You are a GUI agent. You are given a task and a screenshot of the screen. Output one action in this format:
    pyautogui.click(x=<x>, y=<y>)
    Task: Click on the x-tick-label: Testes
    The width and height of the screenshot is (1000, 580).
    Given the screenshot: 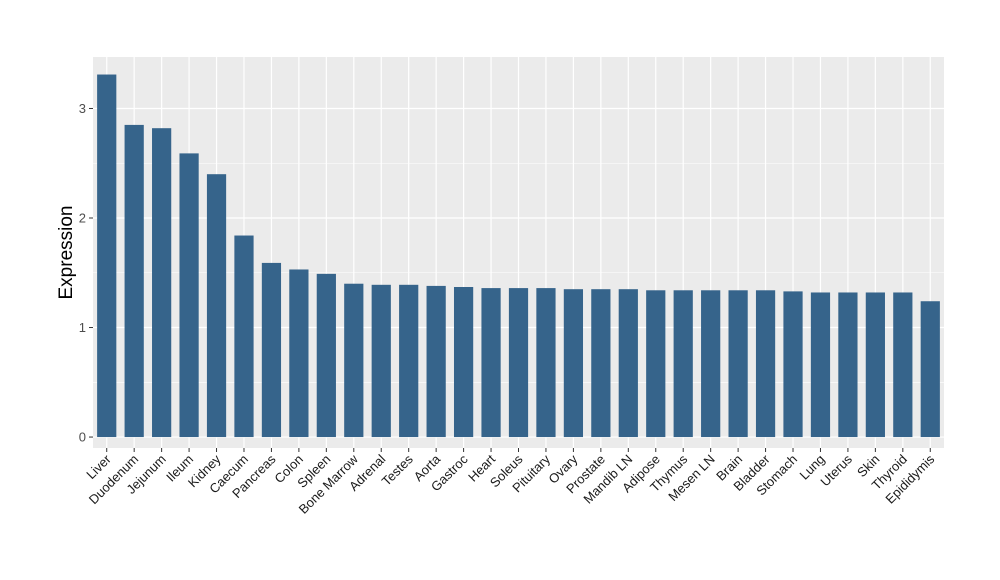 What is the action you would take?
    pyautogui.click(x=398, y=470)
    